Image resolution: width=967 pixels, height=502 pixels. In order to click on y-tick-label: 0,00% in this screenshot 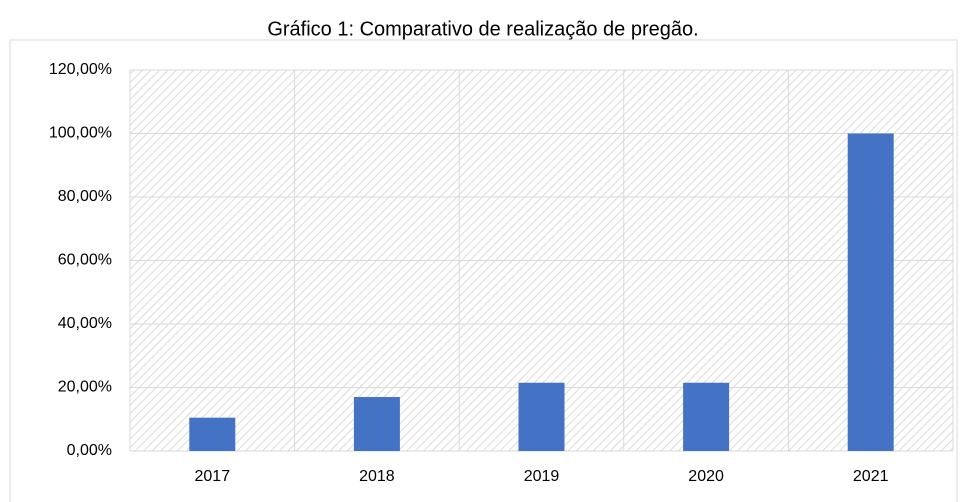, I will do `click(89, 450)`.